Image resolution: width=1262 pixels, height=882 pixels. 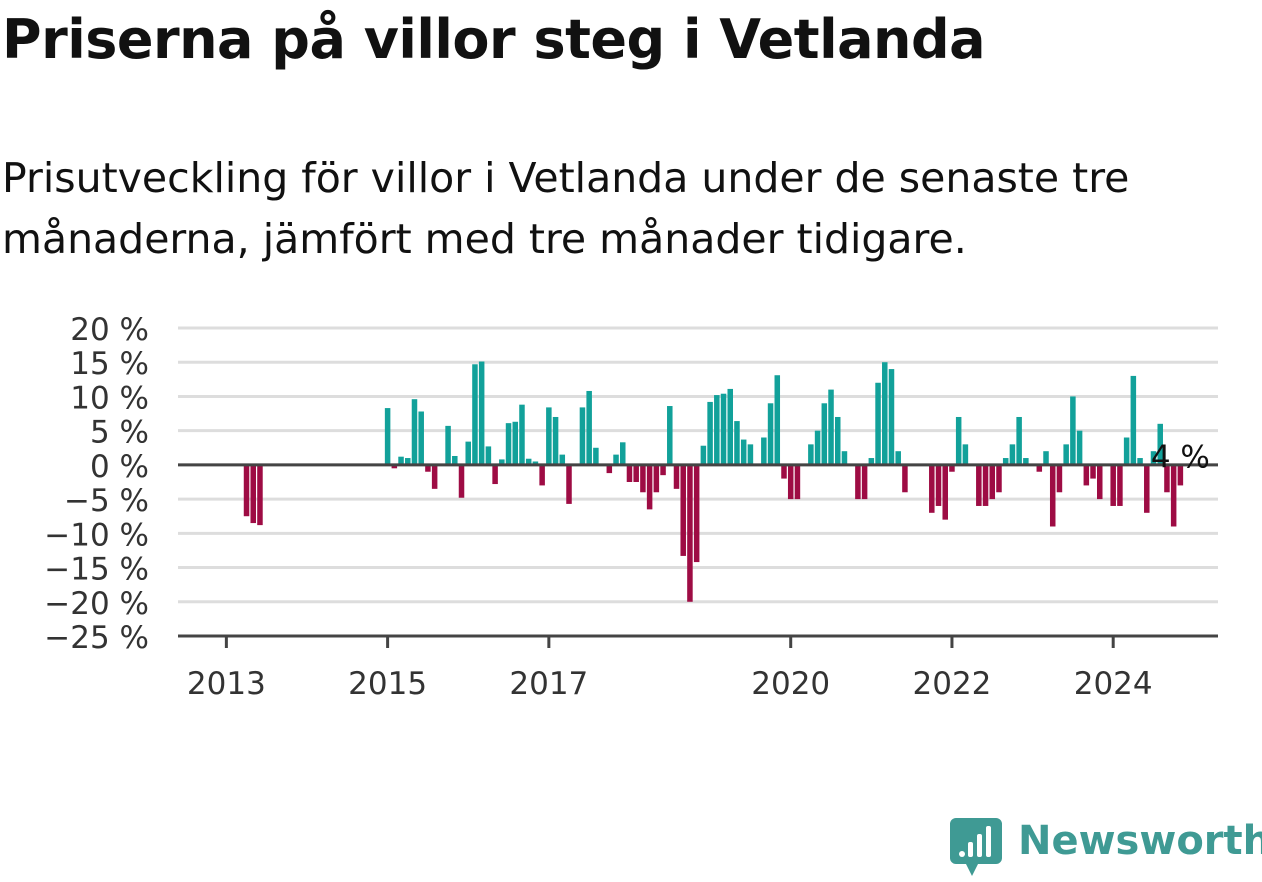 What do you see at coordinates (670, 669) in the screenshot?
I see `x-axis-ticks: 2013 2015 2017 2020 2022 2024` at bounding box center [670, 669].